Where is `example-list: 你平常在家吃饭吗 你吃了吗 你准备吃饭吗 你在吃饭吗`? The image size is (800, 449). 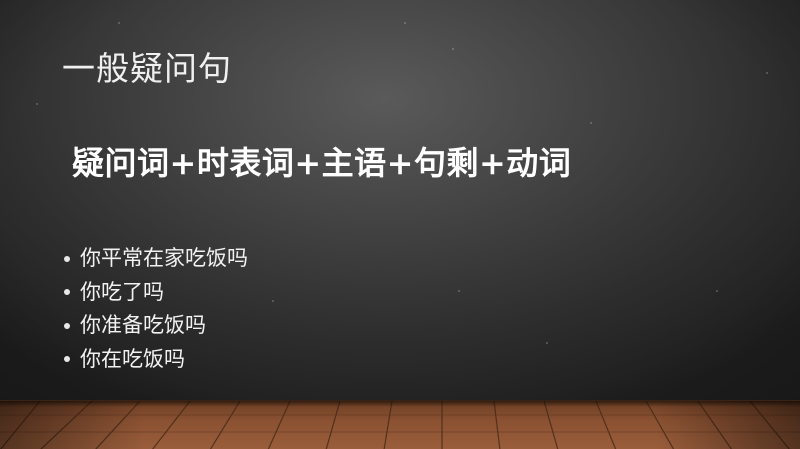 example-list: 你平常在家吃饭吗 你吃了吗 你准备吃饭吗 你在吃饭吗 is located at coordinates (156, 309).